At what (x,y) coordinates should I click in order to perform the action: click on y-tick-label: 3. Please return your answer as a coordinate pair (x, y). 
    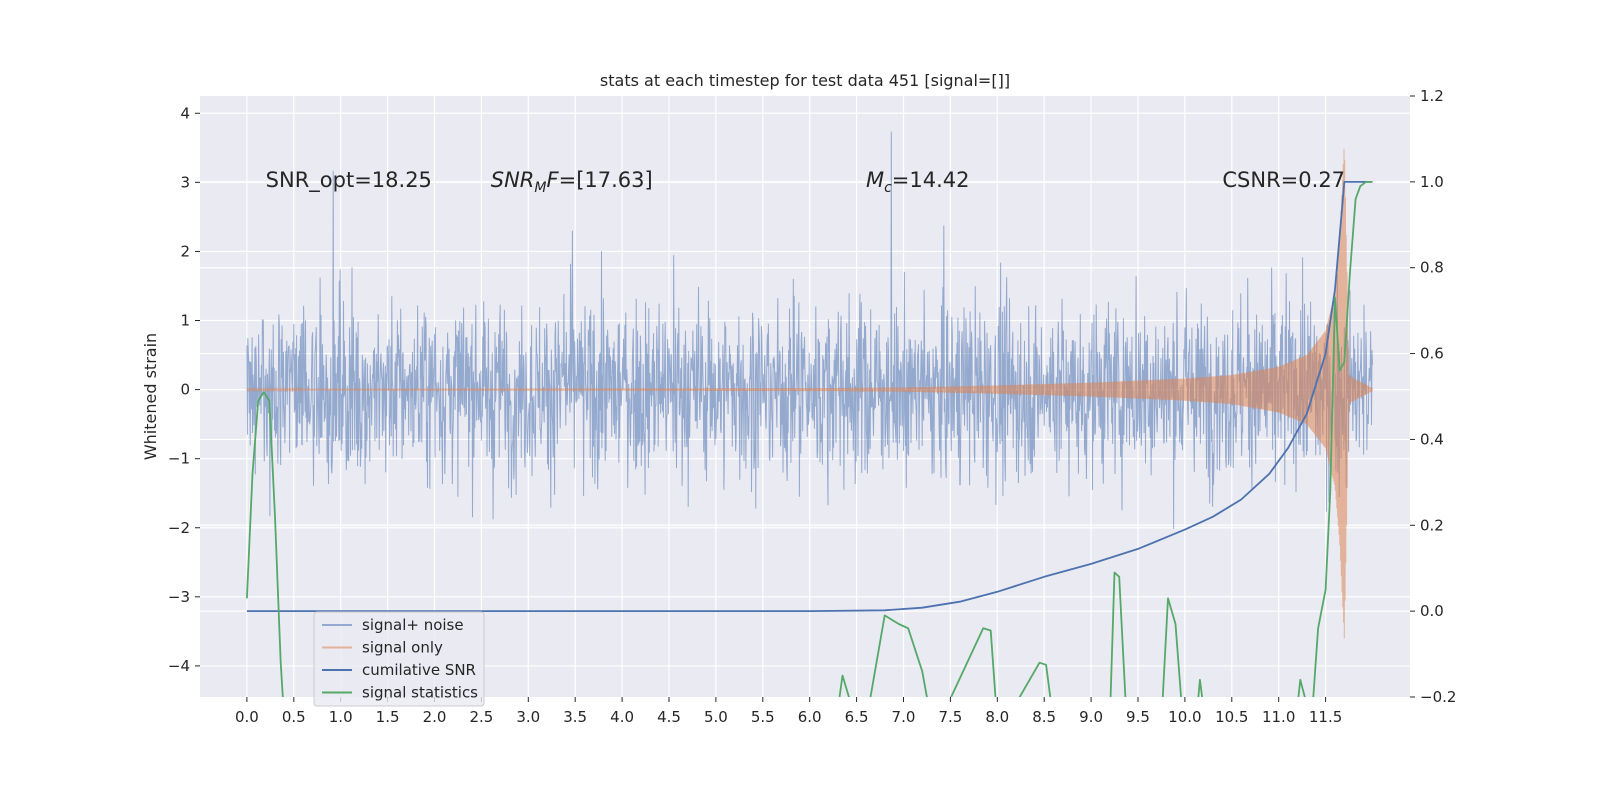
    Looking at the image, I should click on (185, 182).